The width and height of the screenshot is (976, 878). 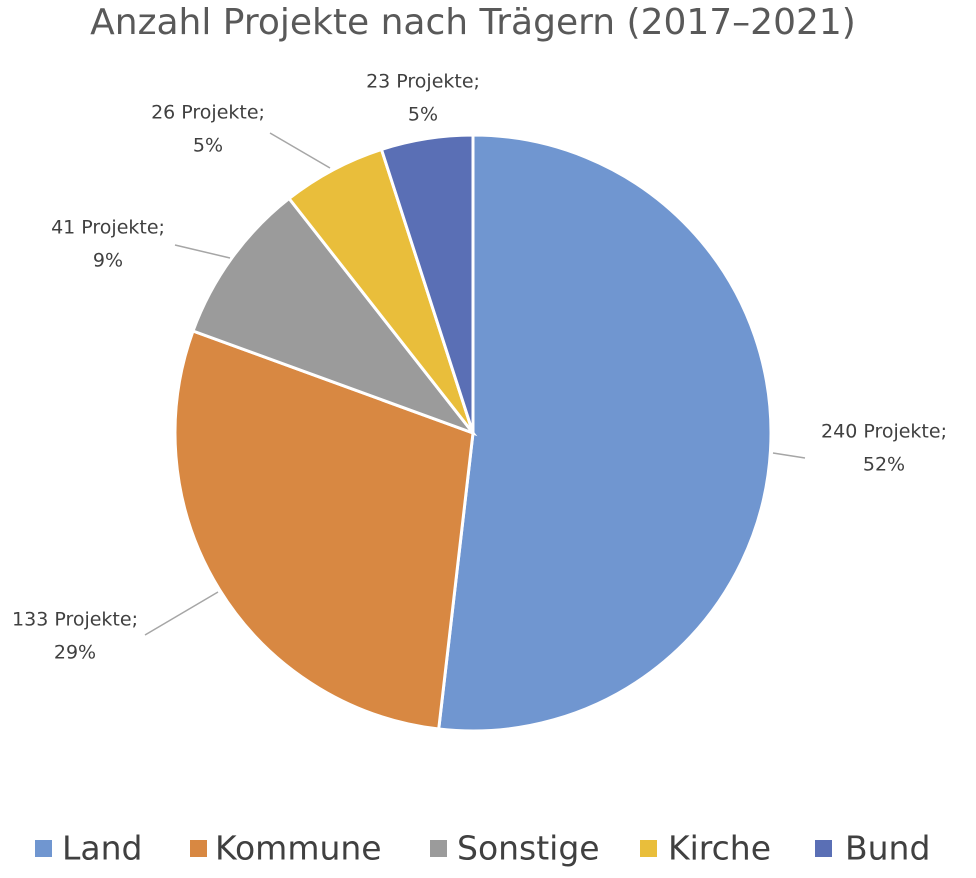 What do you see at coordinates (208, 113) in the screenshot?
I see `data-label: 26 Projekte;` at bounding box center [208, 113].